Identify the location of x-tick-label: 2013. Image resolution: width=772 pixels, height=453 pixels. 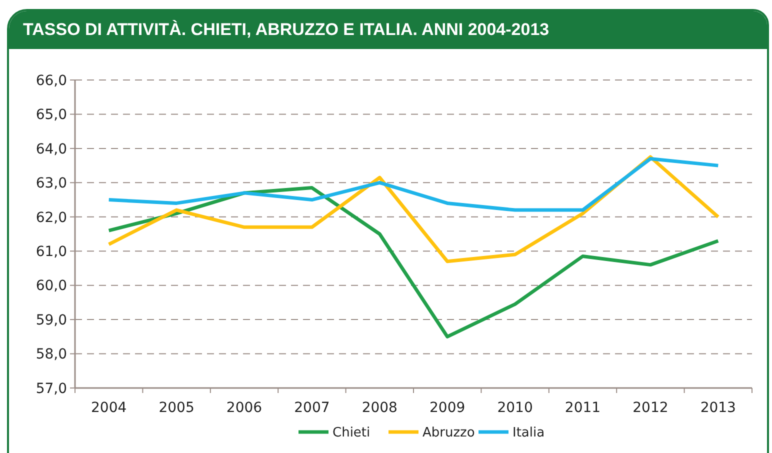
(718, 408).